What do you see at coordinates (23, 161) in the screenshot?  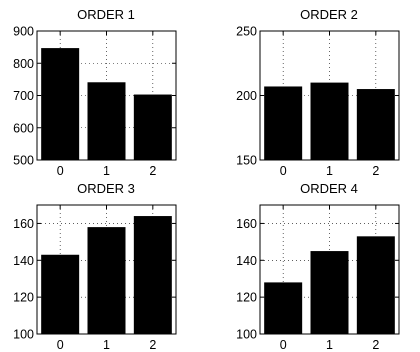 I see `y-tick-label: 500` at bounding box center [23, 161].